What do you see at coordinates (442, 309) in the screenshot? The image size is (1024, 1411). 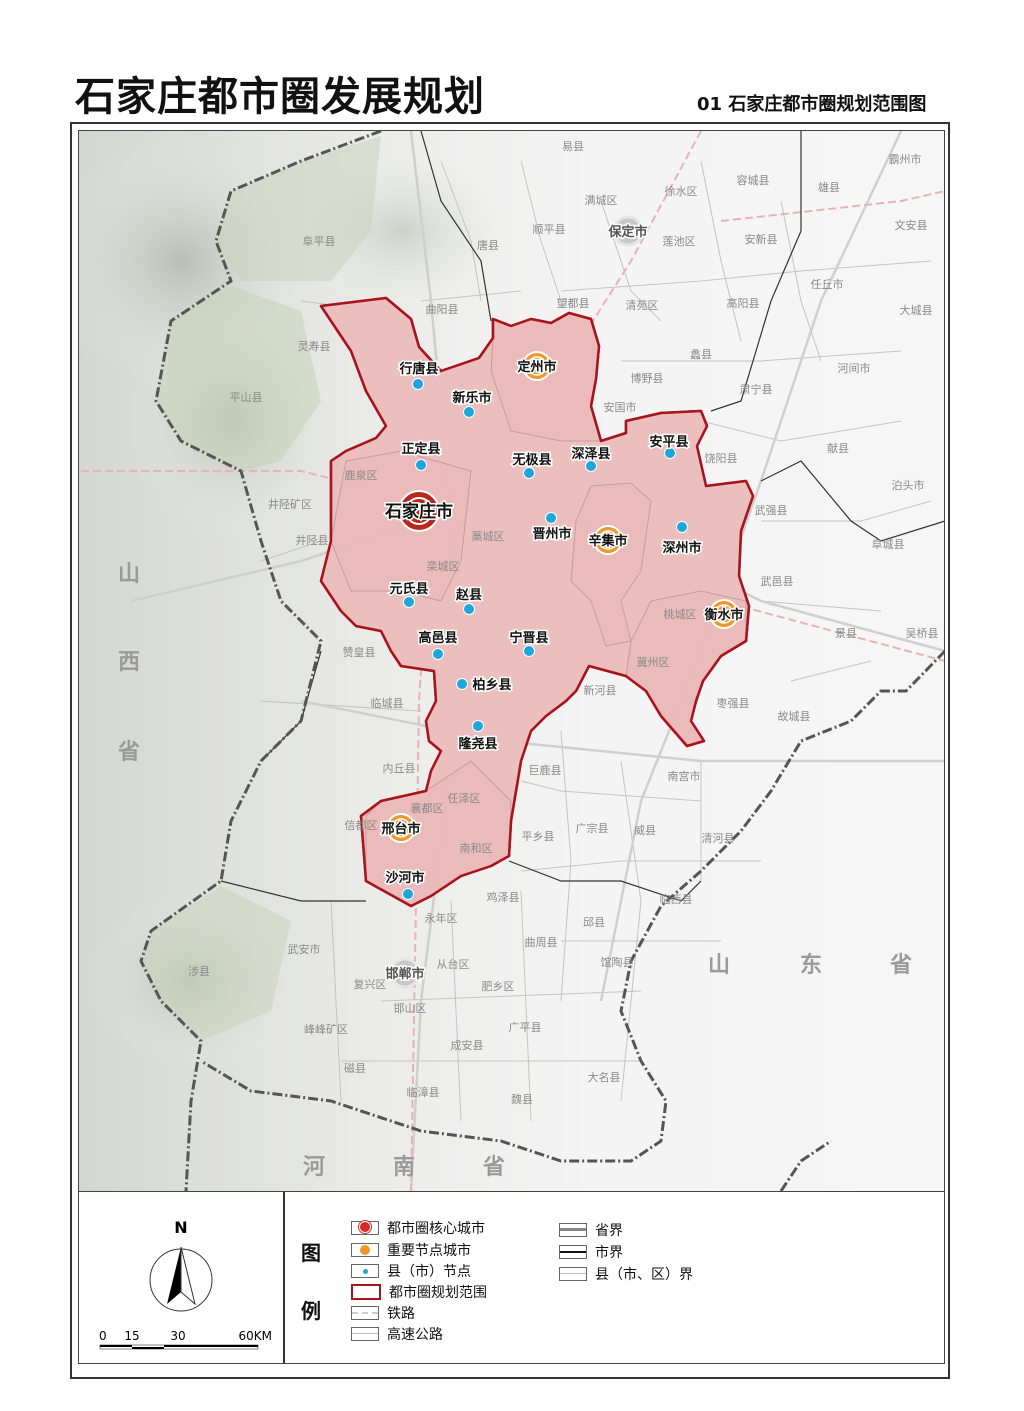 I see `place-label: 曲阳县` at bounding box center [442, 309].